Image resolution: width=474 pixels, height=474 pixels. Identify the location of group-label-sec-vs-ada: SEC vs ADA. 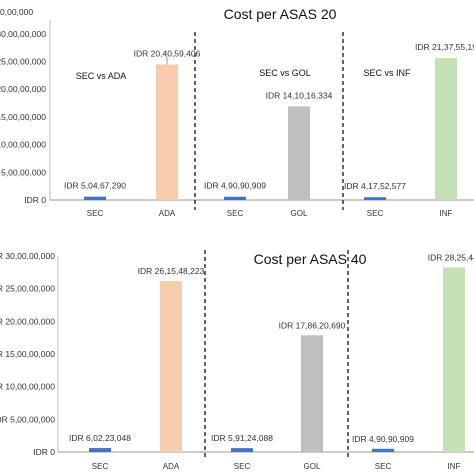
(101, 76).